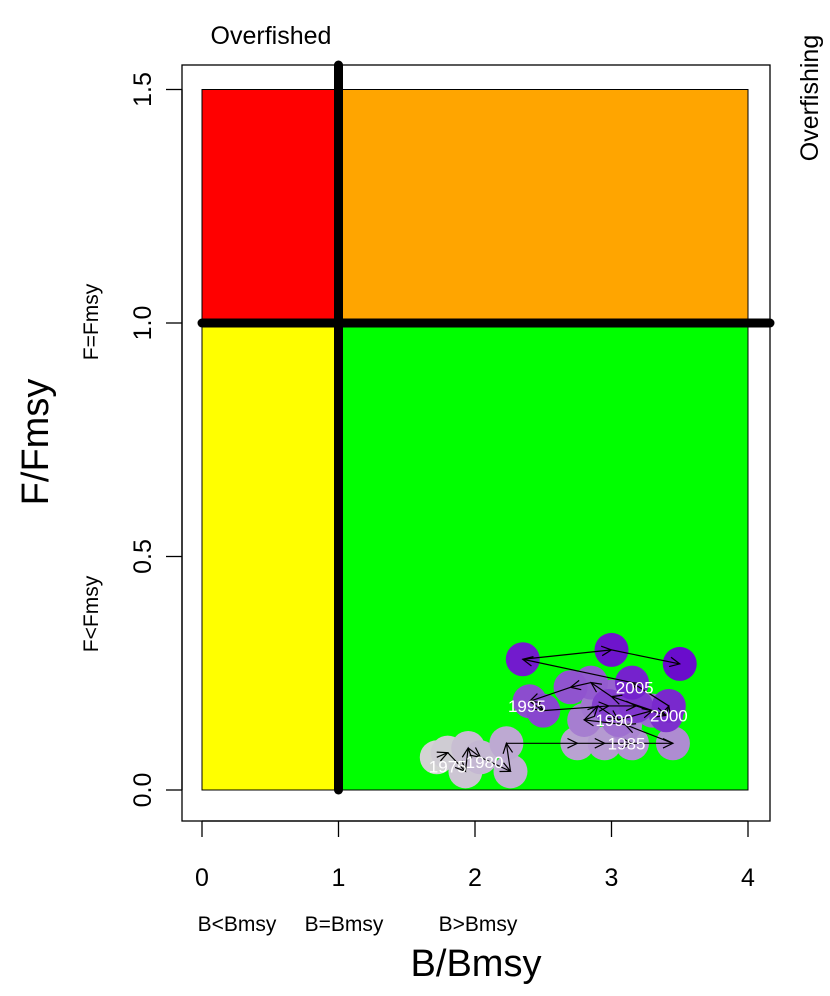 This screenshot has width=830, height=996. I want to click on x-tick-label: 3, so click(612, 878).